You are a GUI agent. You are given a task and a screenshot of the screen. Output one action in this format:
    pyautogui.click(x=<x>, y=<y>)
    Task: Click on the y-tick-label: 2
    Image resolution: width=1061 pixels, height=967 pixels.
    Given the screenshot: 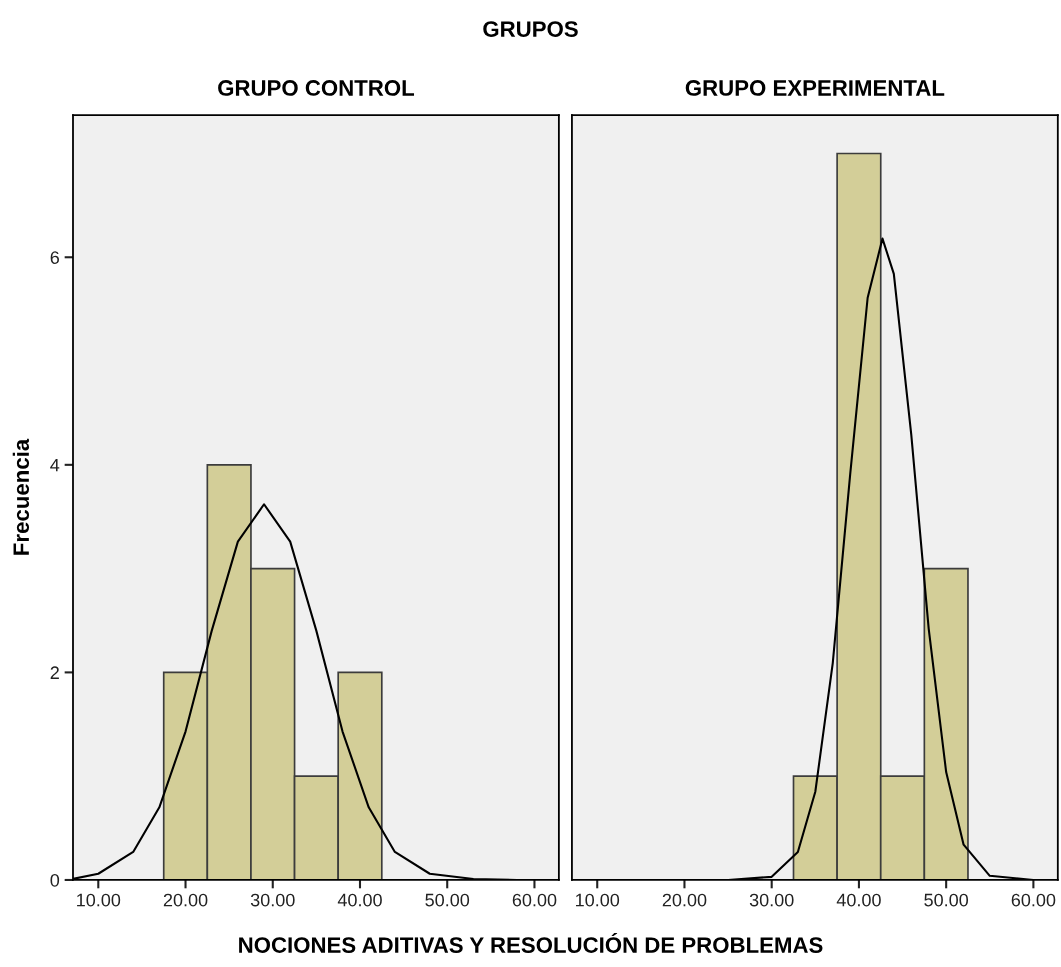 What is the action you would take?
    pyautogui.click(x=54, y=672)
    